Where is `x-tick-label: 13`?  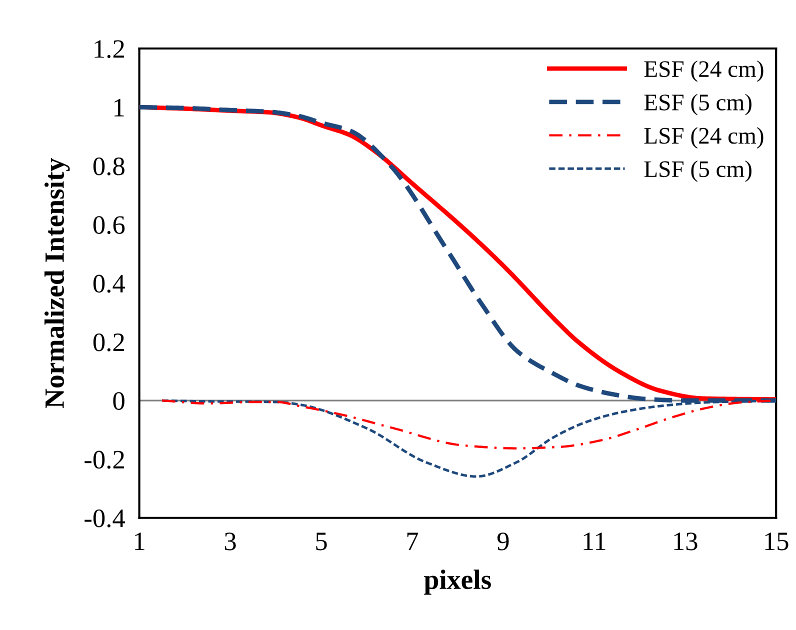
x-tick-label: 13 is located at coordinates (686, 541).